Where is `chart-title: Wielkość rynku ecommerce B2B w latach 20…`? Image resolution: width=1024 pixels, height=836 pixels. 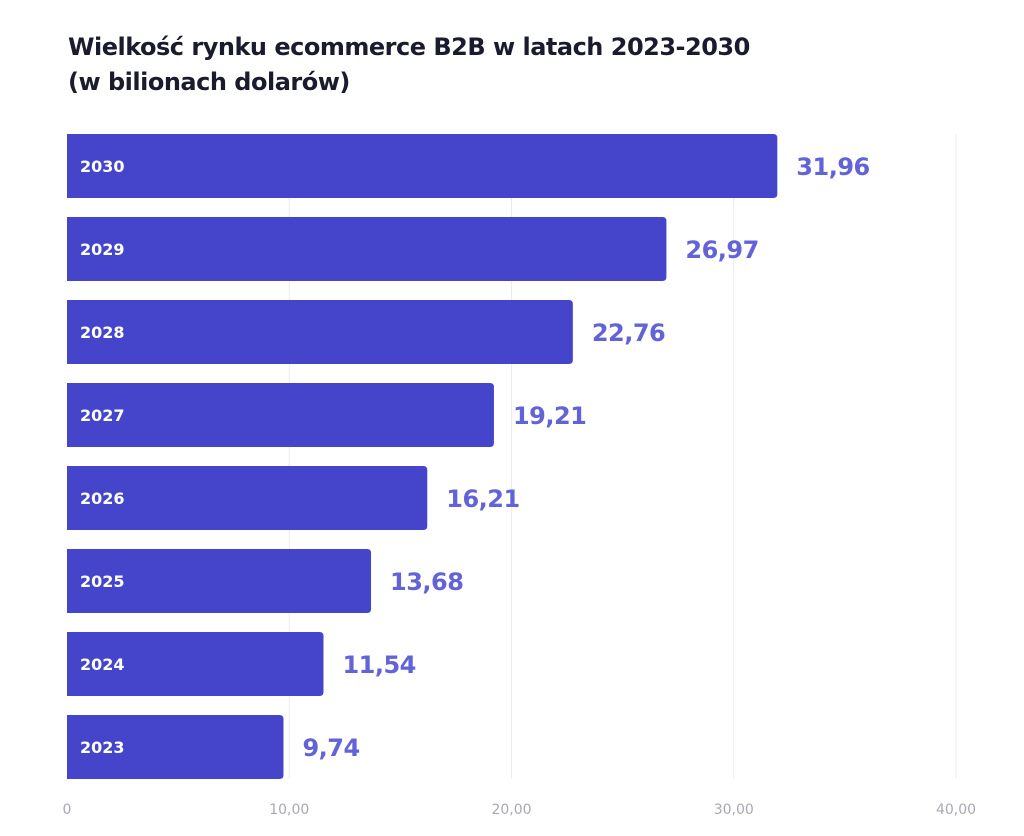 chart-title: Wielkość rynku ecommerce B2B w latach 20… is located at coordinates (409, 65).